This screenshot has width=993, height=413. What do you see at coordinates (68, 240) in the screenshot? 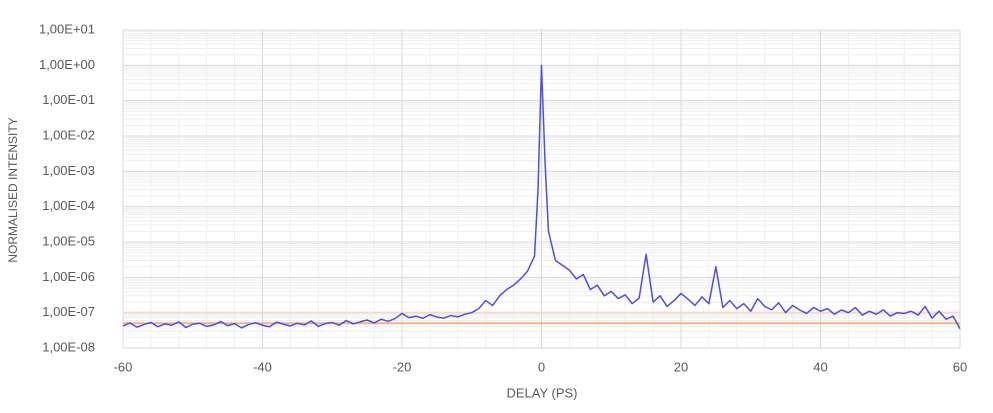
I see `y-tick-label: 1,00E-05` at bounding box center [68, 240].